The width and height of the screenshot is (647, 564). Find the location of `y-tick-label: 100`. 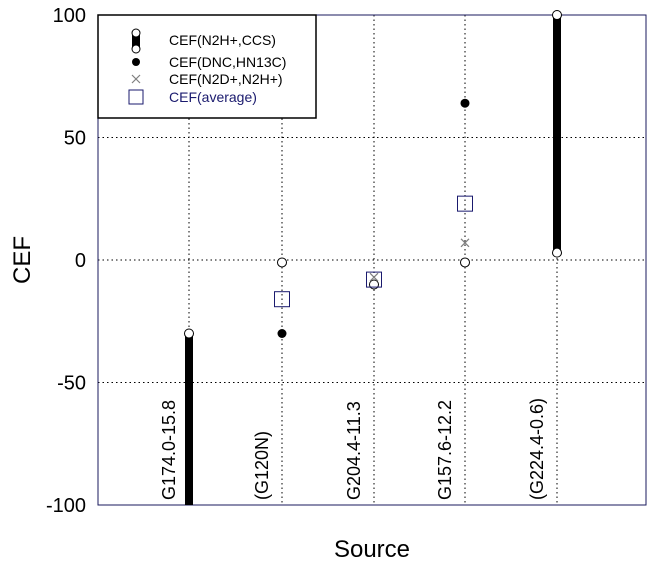

y-tick-label: 100 is located at coordinates (69, 16).